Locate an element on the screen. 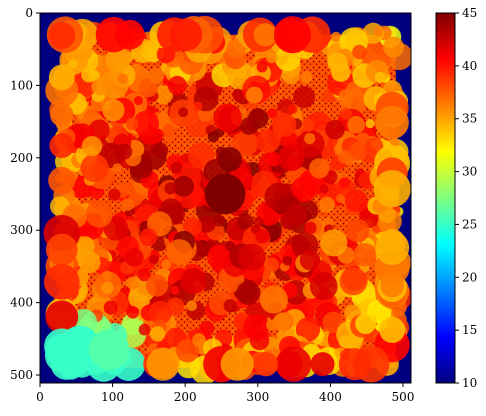 The width and height of the screenshot is (486, 416). y-tick-label: 200 is located at coordinates (21, 158).